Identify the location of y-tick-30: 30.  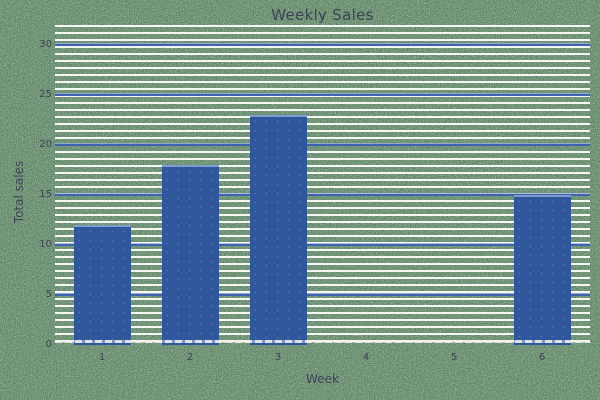
(45, 44).